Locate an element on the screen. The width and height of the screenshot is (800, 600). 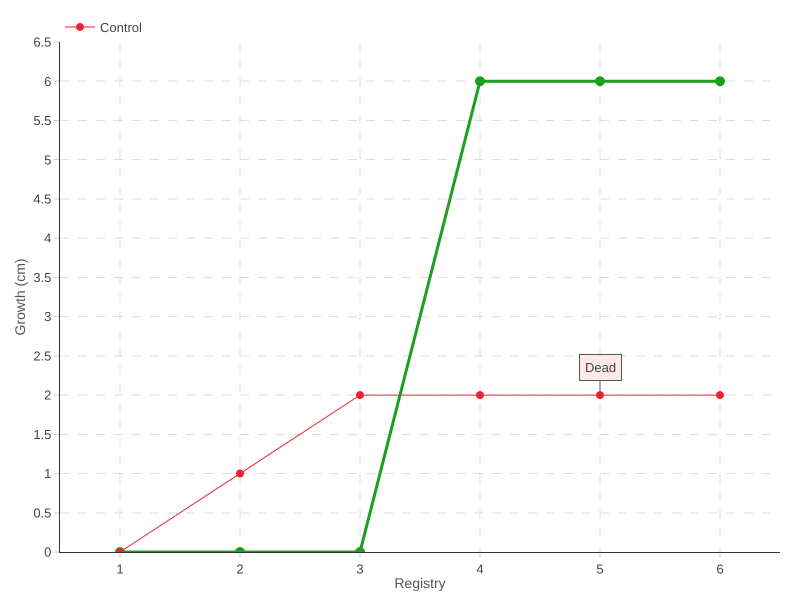
y-tick-label: 1 is located at coordinates (48, 474).